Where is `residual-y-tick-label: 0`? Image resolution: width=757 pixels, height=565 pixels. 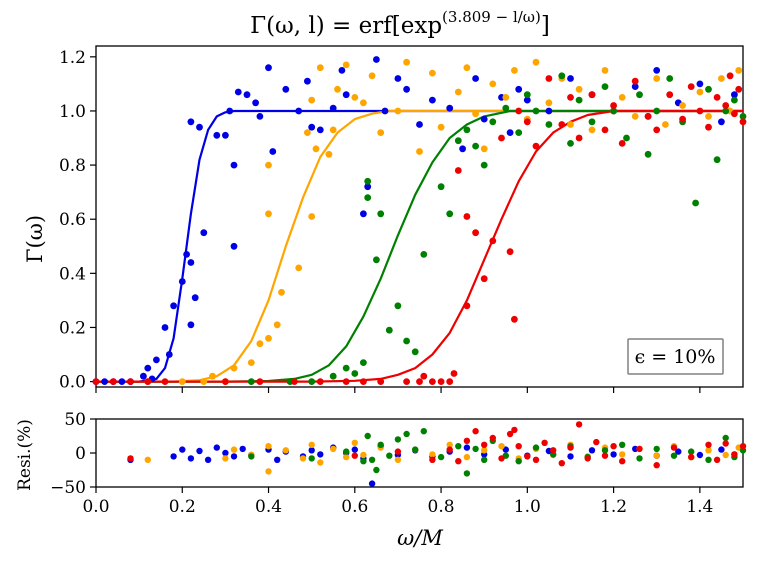
residual-y-tick-label: 0 is located at coordinates (80, 454).